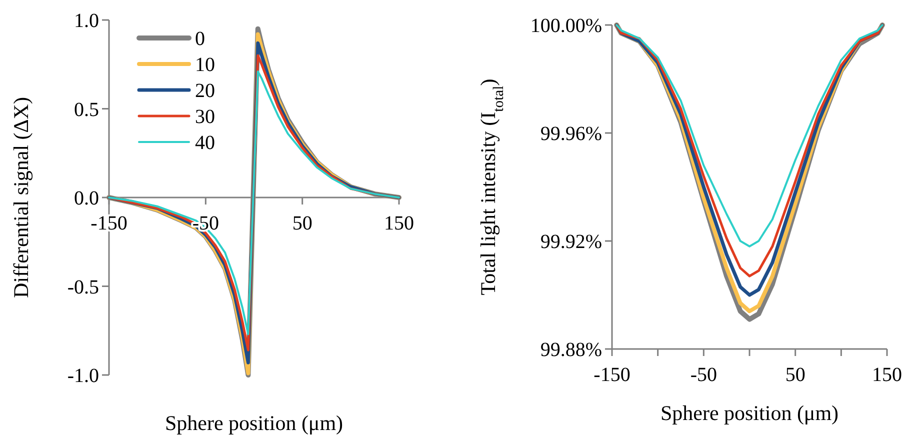 This screenshot has height=444, width=910. What do you see at coordinates (86, 199) in the screenshot?
I see `y-tick-label: 0.0` at bounding box center [86, 199].